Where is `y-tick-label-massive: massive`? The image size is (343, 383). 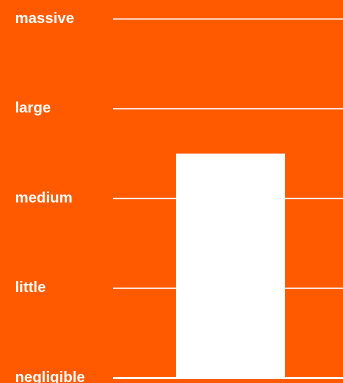
y-tick-label-massive: massive is located at coordinates (44, 18).